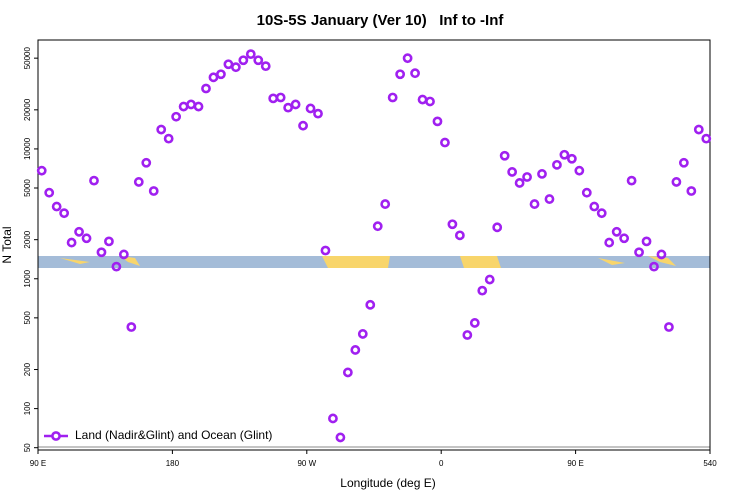 Image resolution: width=750 pixels, height=500 pixels. I want to click on y-tick-label: 5000, so click(27, 188).